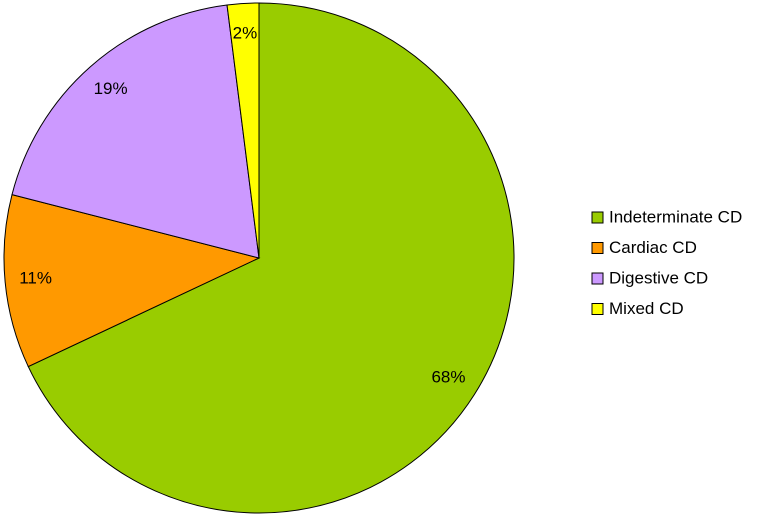 The height and width of the screenshot is (518, 764). Describe the element at coordinates (646, 308) in the screenshot. I see `legend-label: Mixed CD` at that location.